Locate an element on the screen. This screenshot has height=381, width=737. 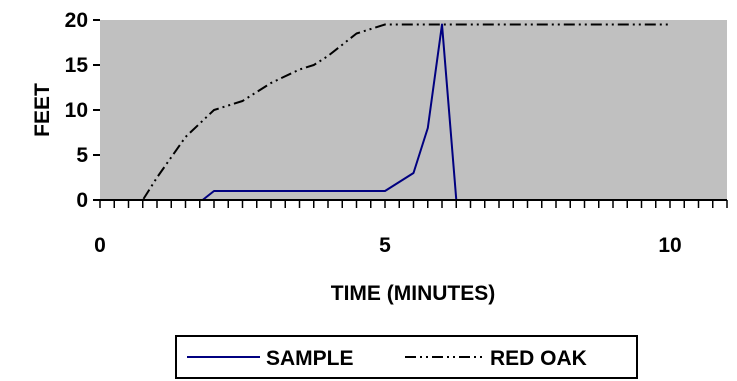
x-tick-label: 10 is located at coordinates (669, 245).